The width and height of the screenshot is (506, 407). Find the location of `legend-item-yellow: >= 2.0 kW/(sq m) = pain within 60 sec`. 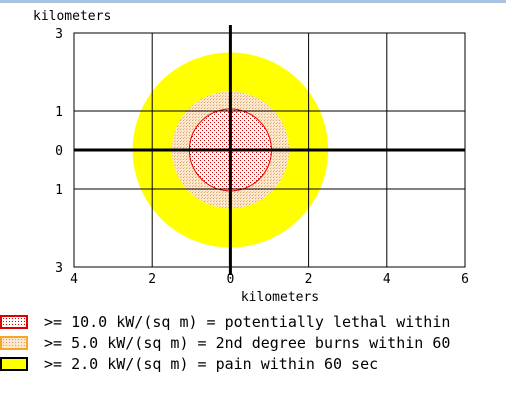

legend-item-yellow: >= 2.0 kW/(sq m) = pain within 60 sec is located at coordinates (253, 365).